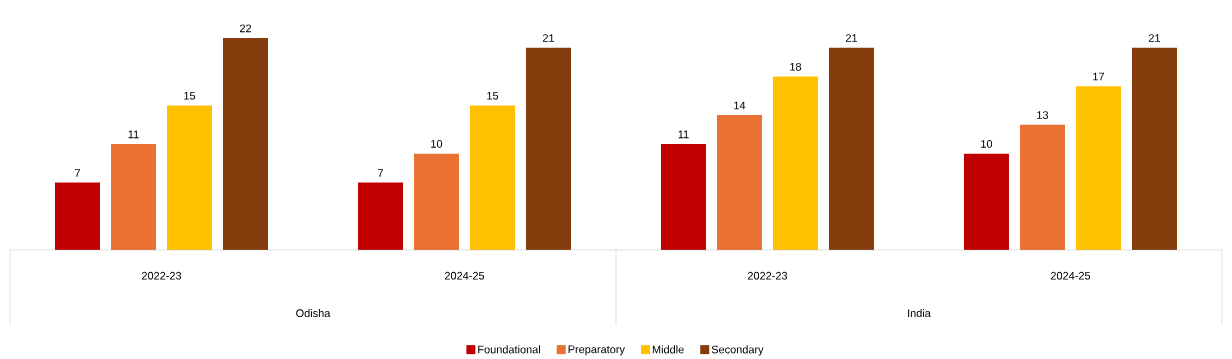 The width and height of the screenshot is (1232, 359). What do you see at coordinates (245, 28) in the screenshot?
I see `data-label: 22` at bounding box center [245, 28].